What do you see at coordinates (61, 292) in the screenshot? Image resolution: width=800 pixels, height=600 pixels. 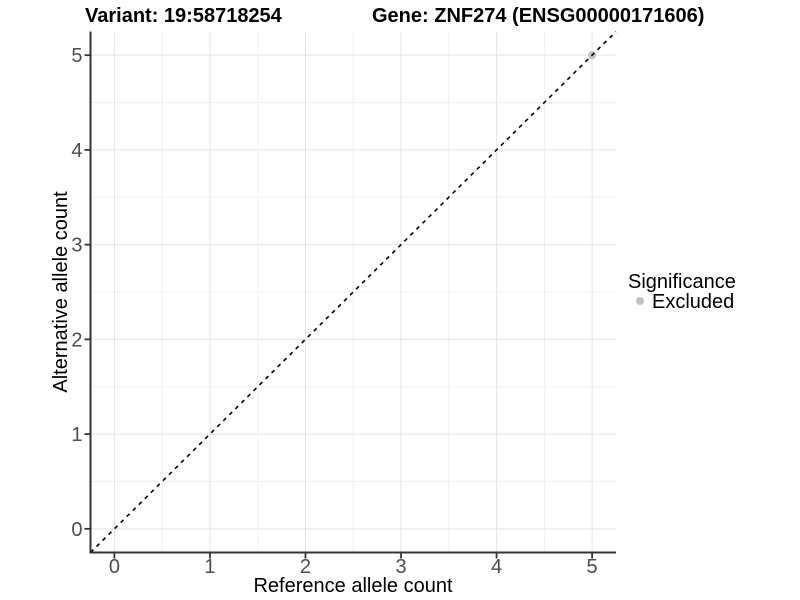 I see `y-axis-title: Alternative allele count` at bounding box center [61, 292].